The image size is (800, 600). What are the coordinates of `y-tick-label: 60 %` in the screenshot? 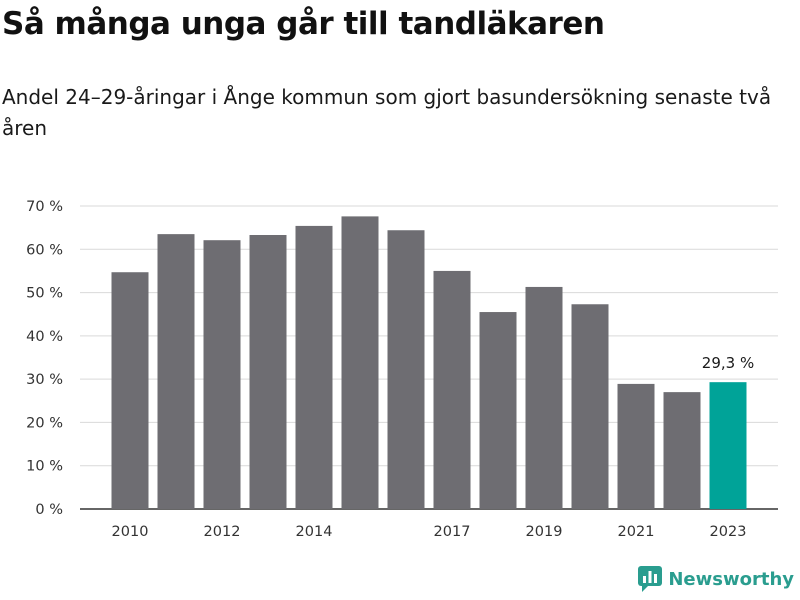 It's located at (44, 250).